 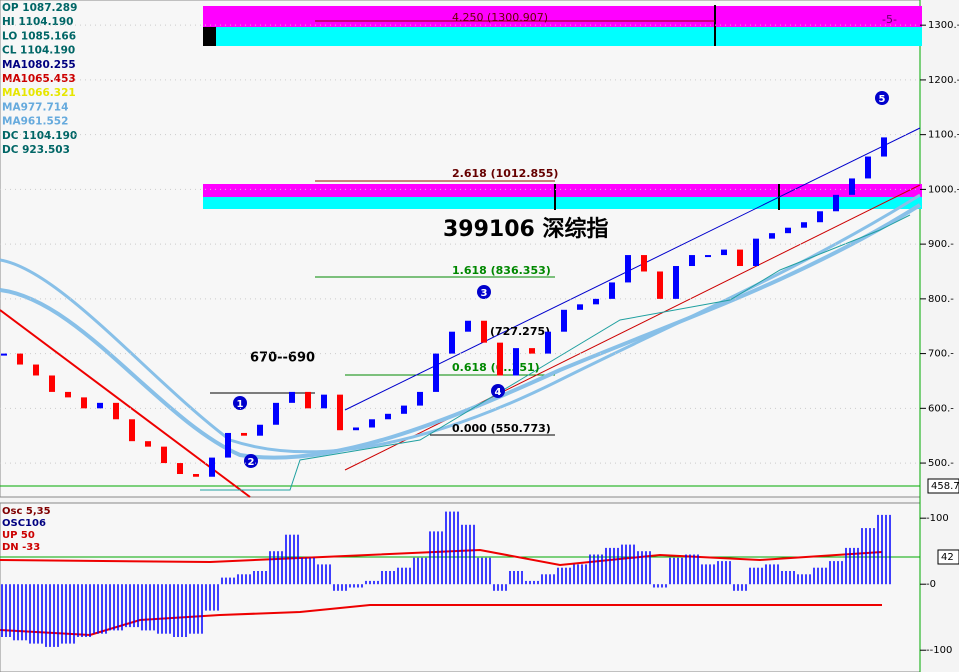 I want to click on last-label: 458.7, so click(x=945, y=486).